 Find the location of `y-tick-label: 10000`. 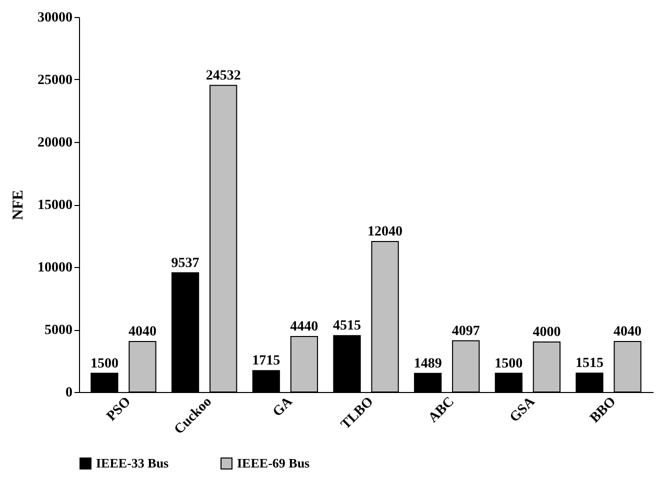

y-tick-label: 10000 is located at coordinates (55, 268).